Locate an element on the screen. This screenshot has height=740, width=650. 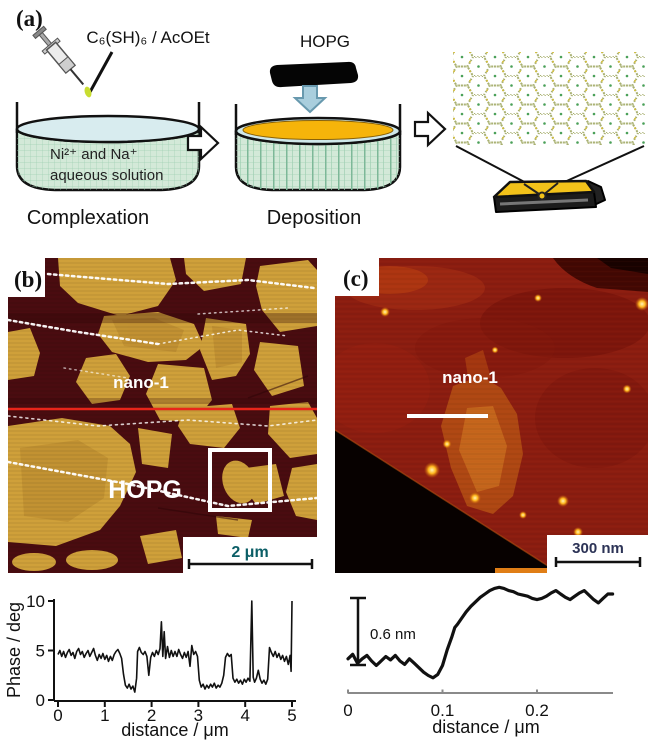
down-arrow-icon is located at coordinates (310, 99).